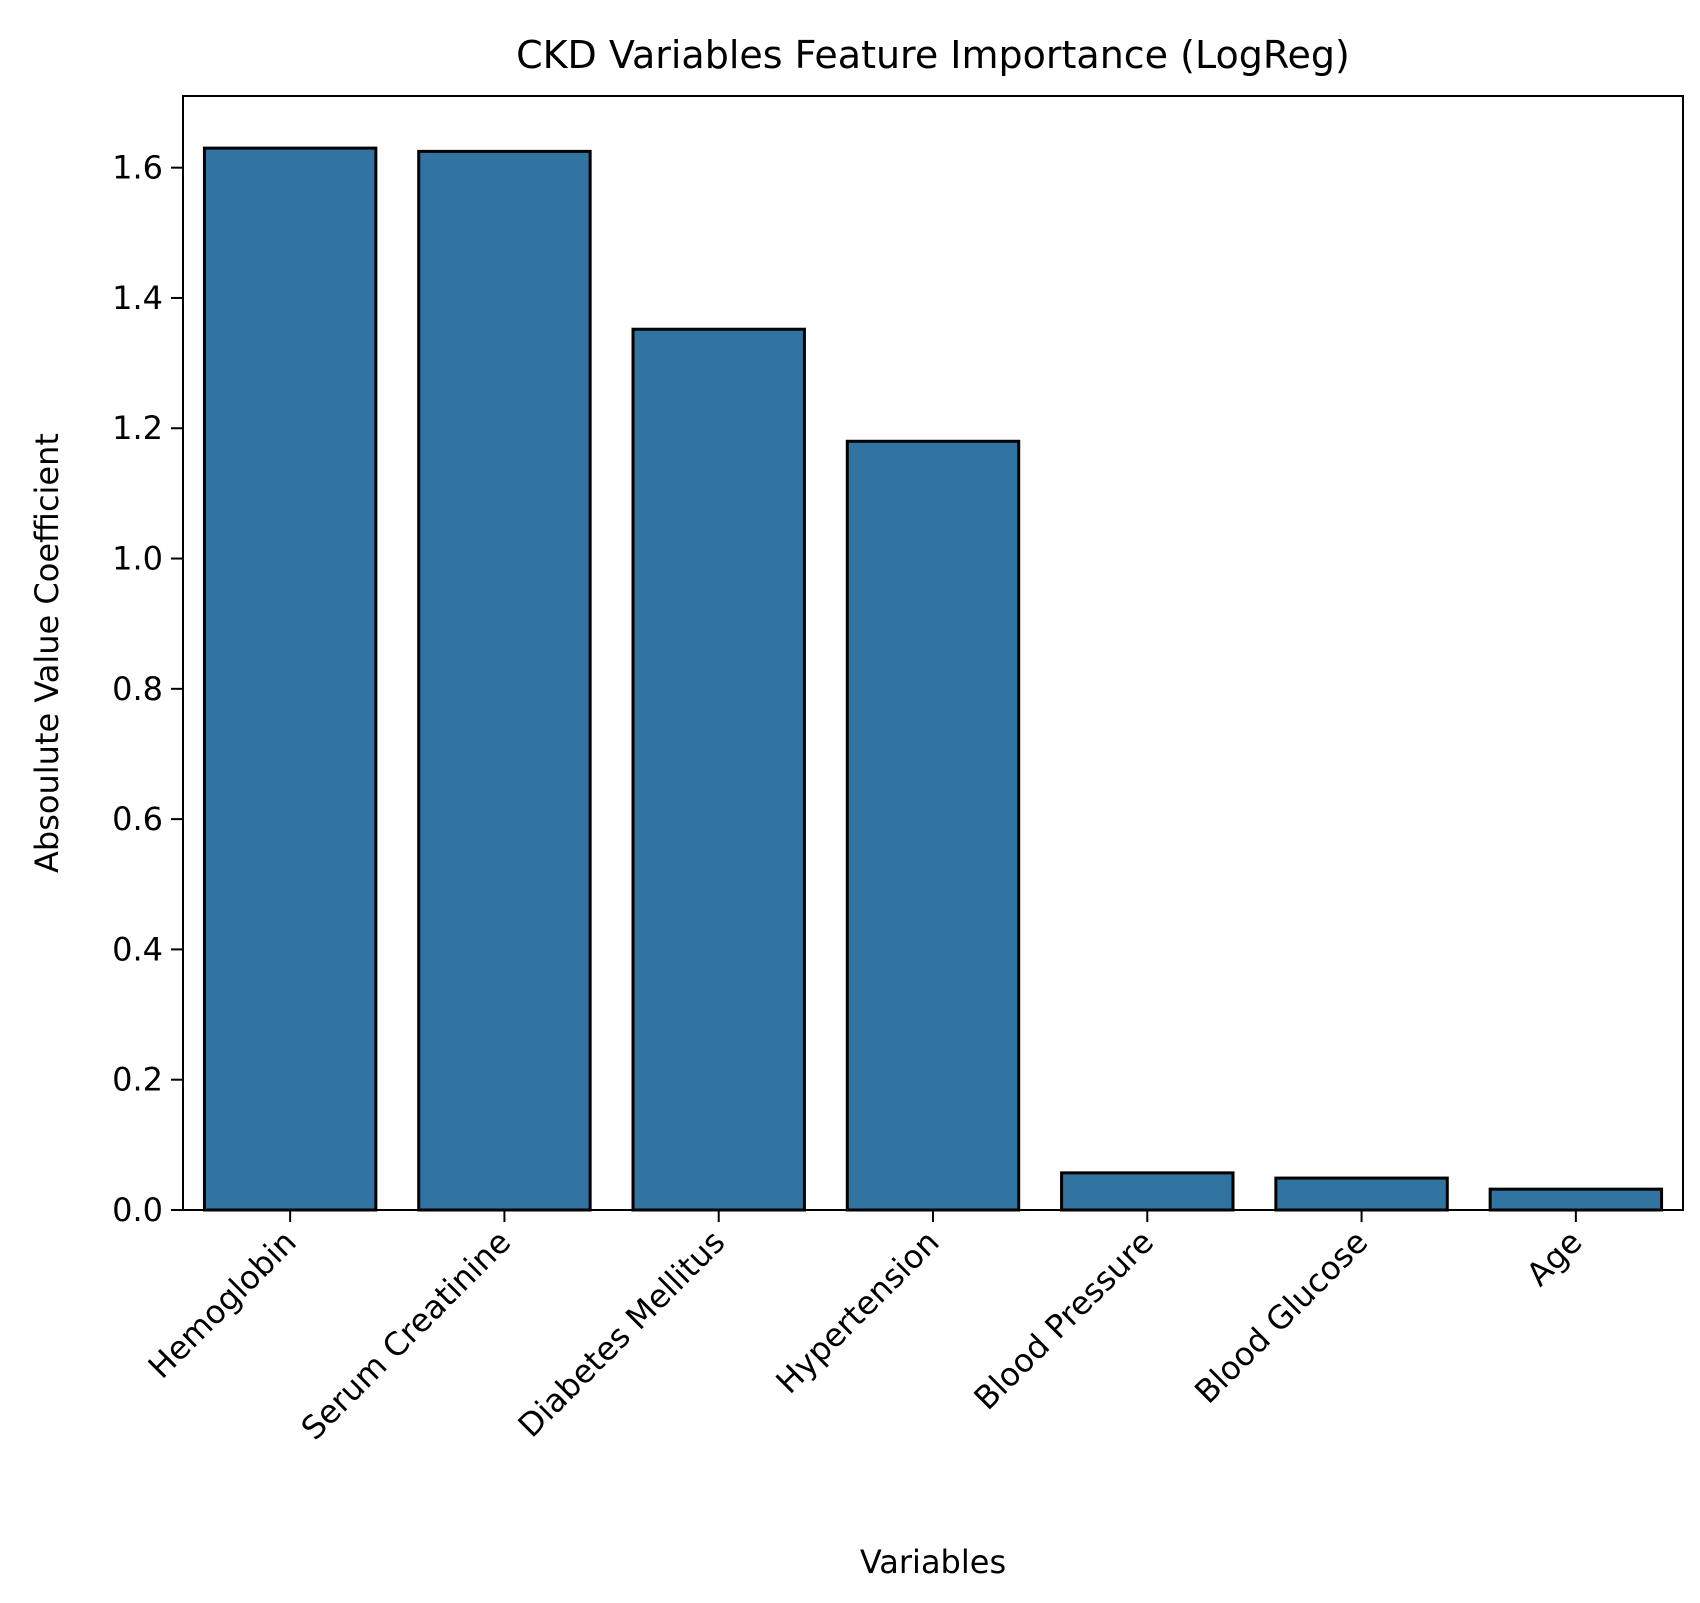 Image resolution: width=1700 pixels, height=1603 pixels. Describe the element at coordinates (137, 1080) in the screenshot. I see `y-tick-label: 0.2` at that location.